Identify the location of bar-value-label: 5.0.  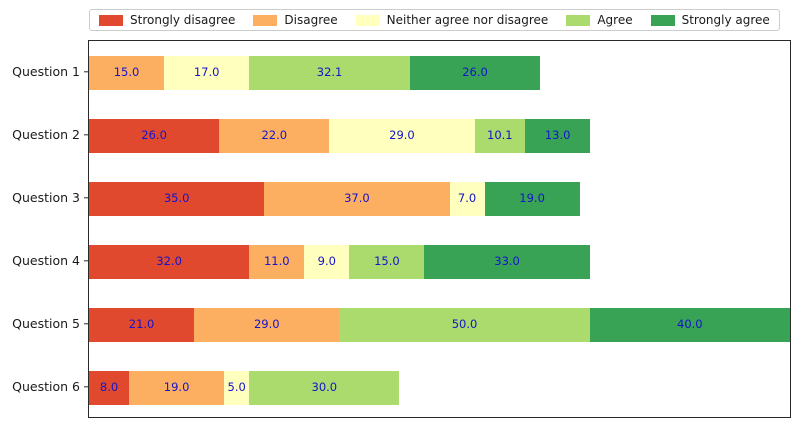
(236, 386).